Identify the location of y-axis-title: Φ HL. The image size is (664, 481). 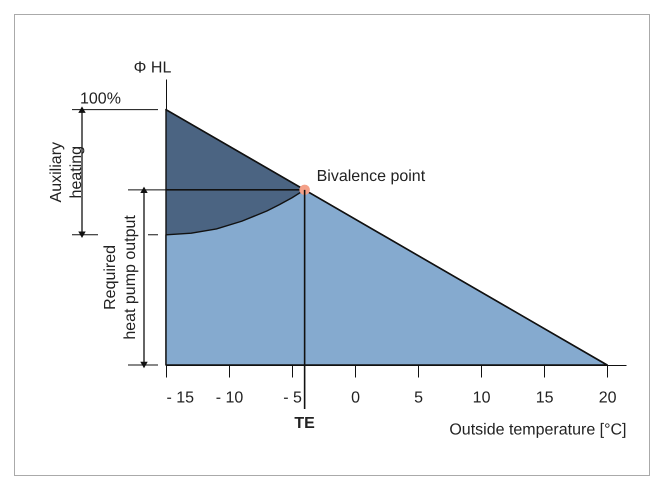
(153, 68).